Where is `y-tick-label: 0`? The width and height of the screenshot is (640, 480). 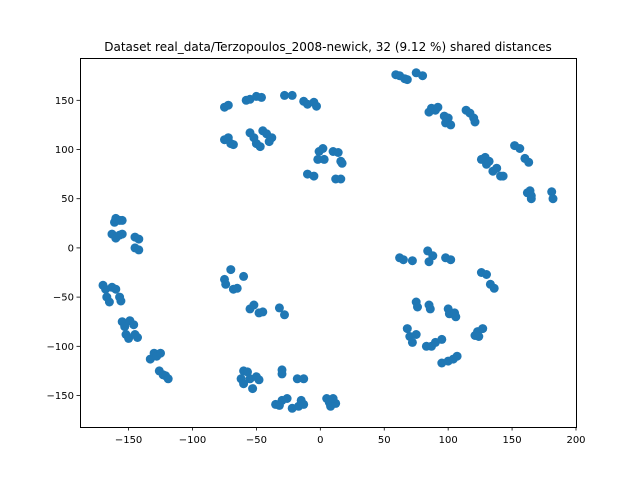
y-tick-label: 0 is located at coordinates (71, 248).